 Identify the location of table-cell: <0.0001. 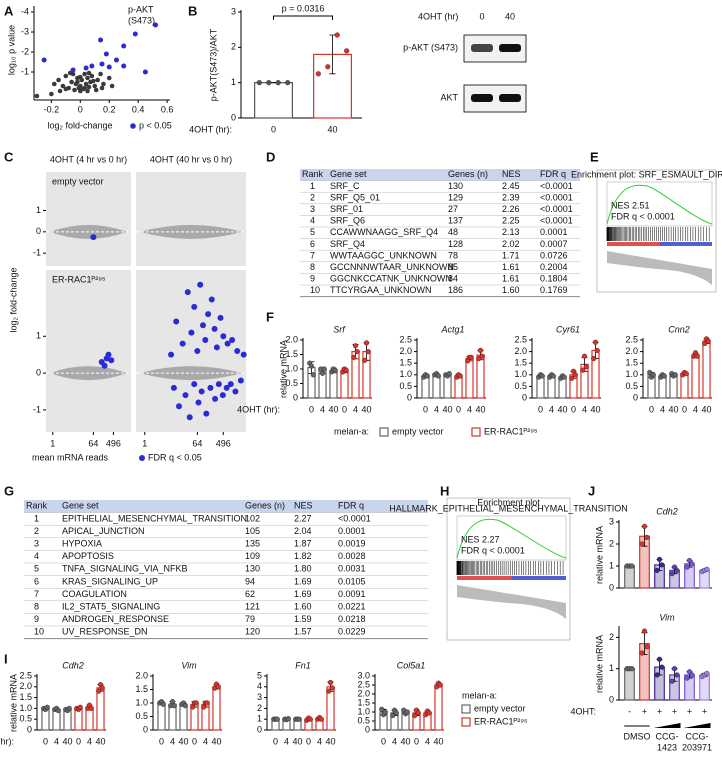
(556, 197).